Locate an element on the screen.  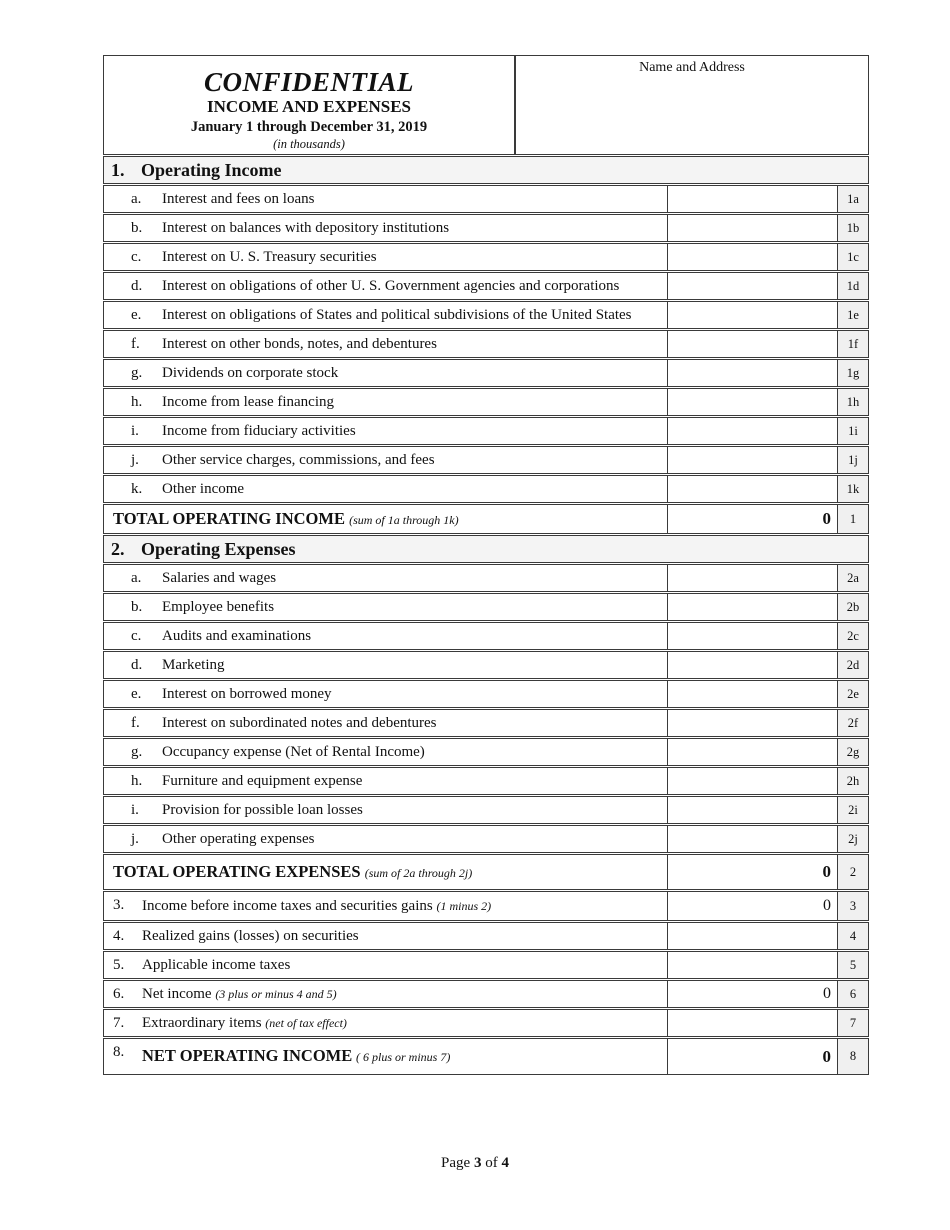
summary-number: 7. is located at coordinates (119, 1023).